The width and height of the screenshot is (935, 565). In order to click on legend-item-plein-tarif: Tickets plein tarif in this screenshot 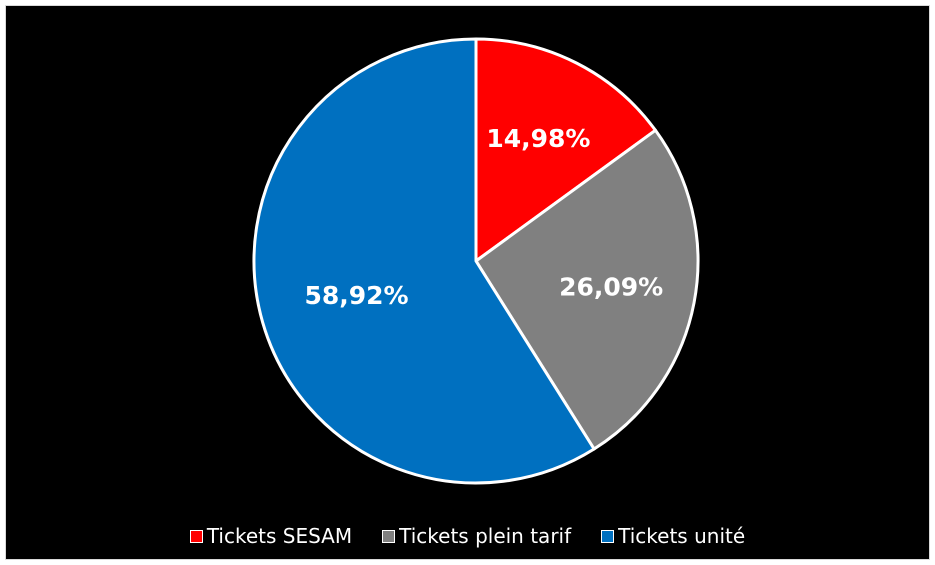, I will do `click(476, 536)`.